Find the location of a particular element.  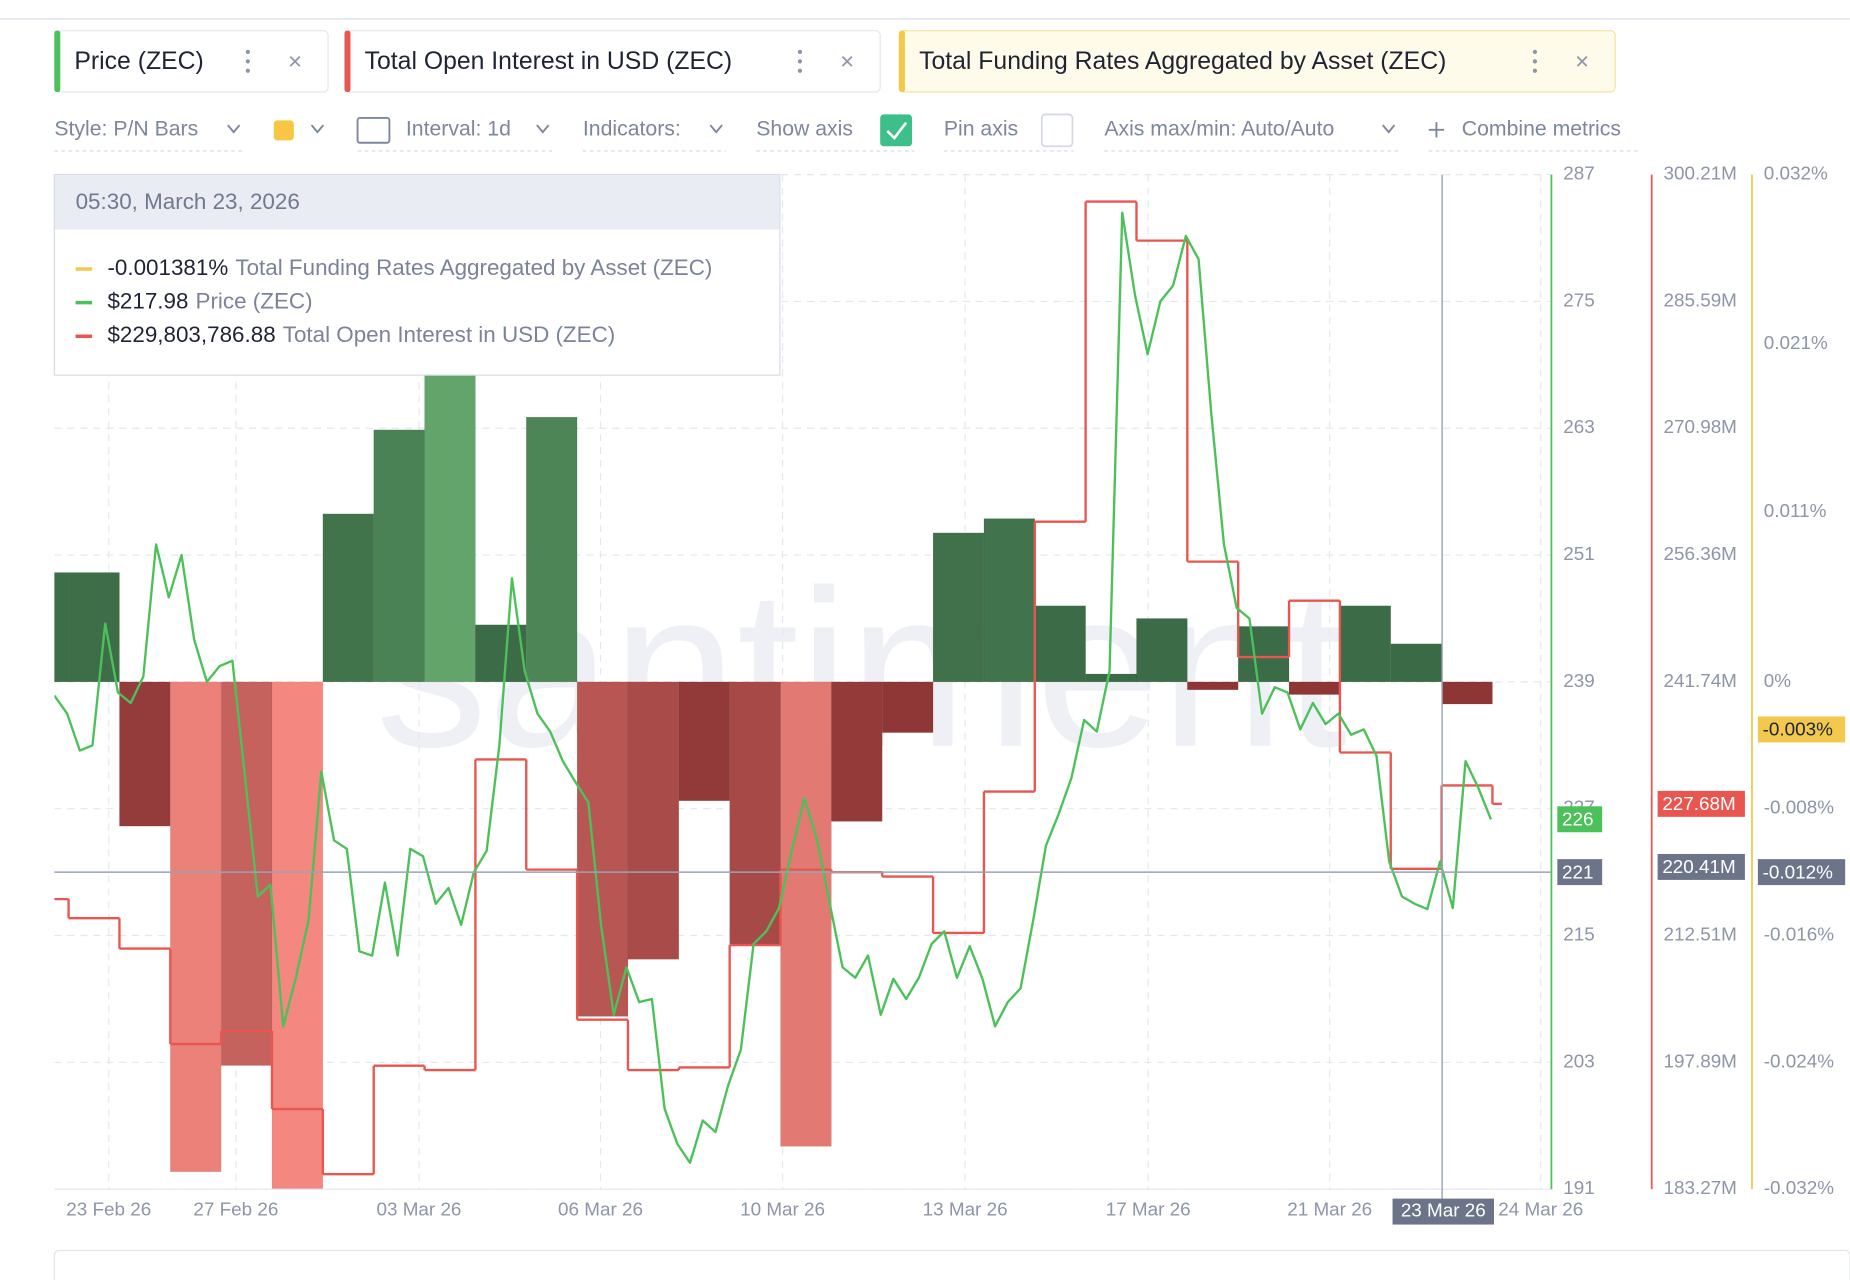

y-tick-label: 215 is located at coordinates (1578, 934).